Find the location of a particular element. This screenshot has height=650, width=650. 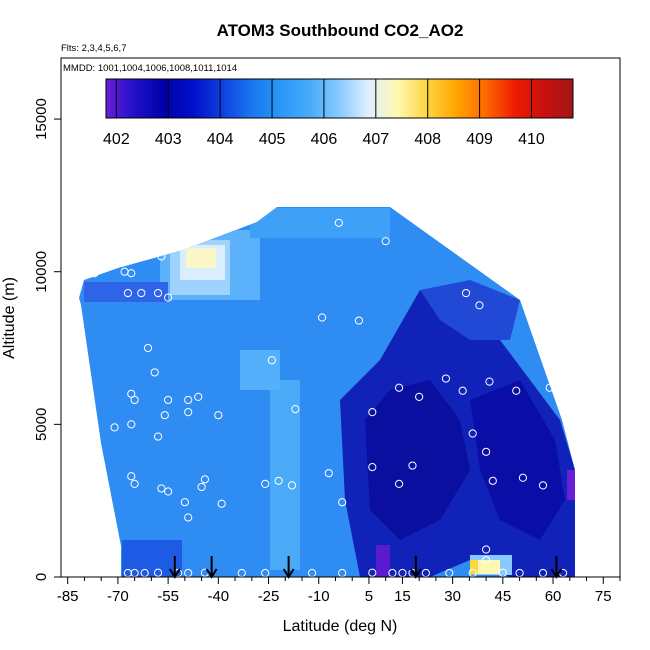

y-axis: 0 5000 10000 15000 is located at coordinates (47, 339).